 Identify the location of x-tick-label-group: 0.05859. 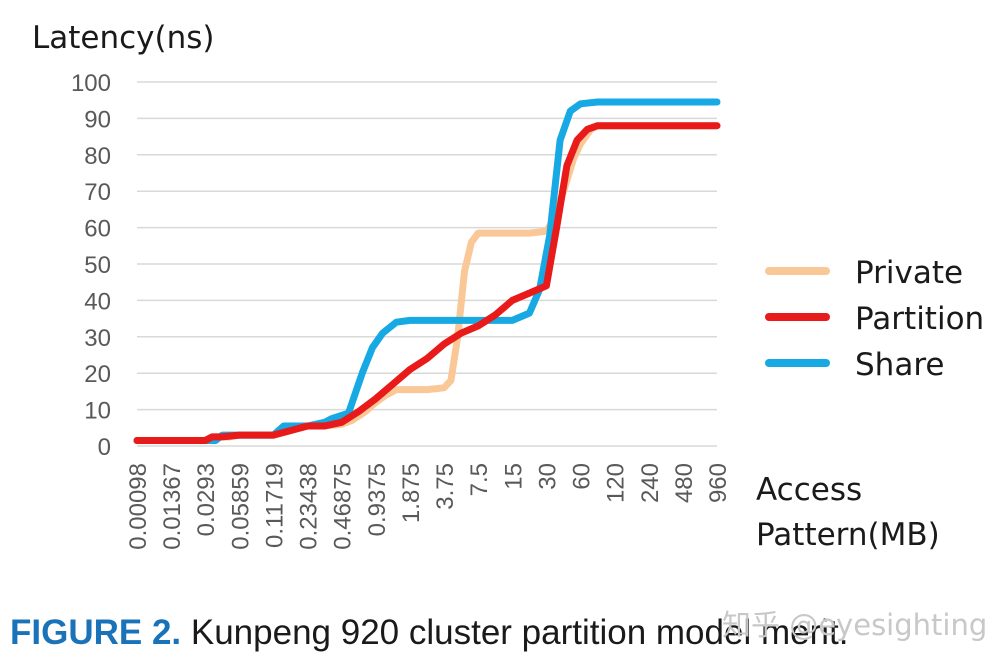
(240, 506).